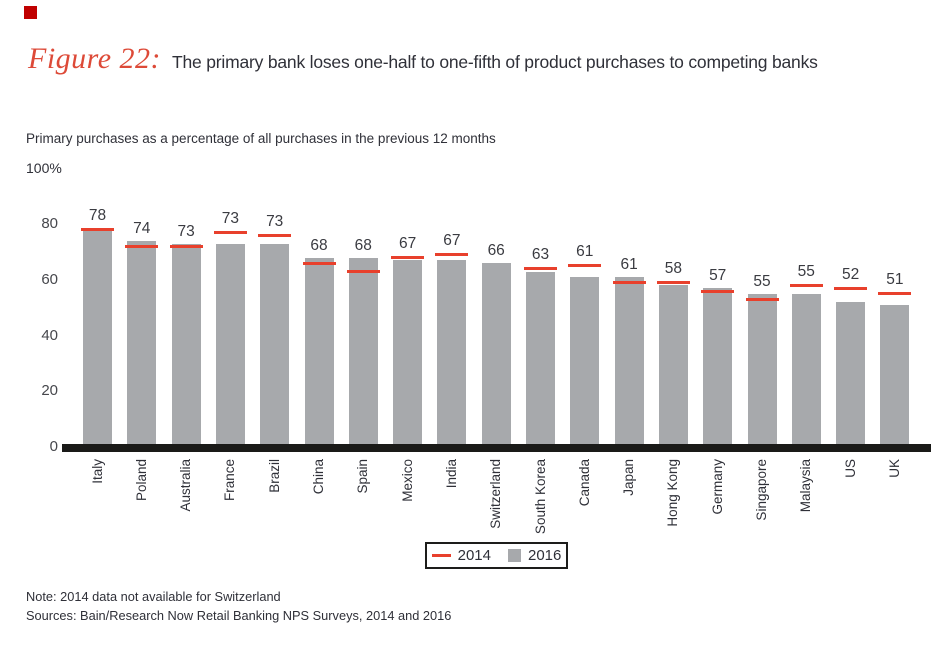 Image resolution: width=950 pixels, height=662 pixels. Describe the element at coordinates (95, 58) in the screenshot. I see `figure-number-label: Figure 22:` at that location.